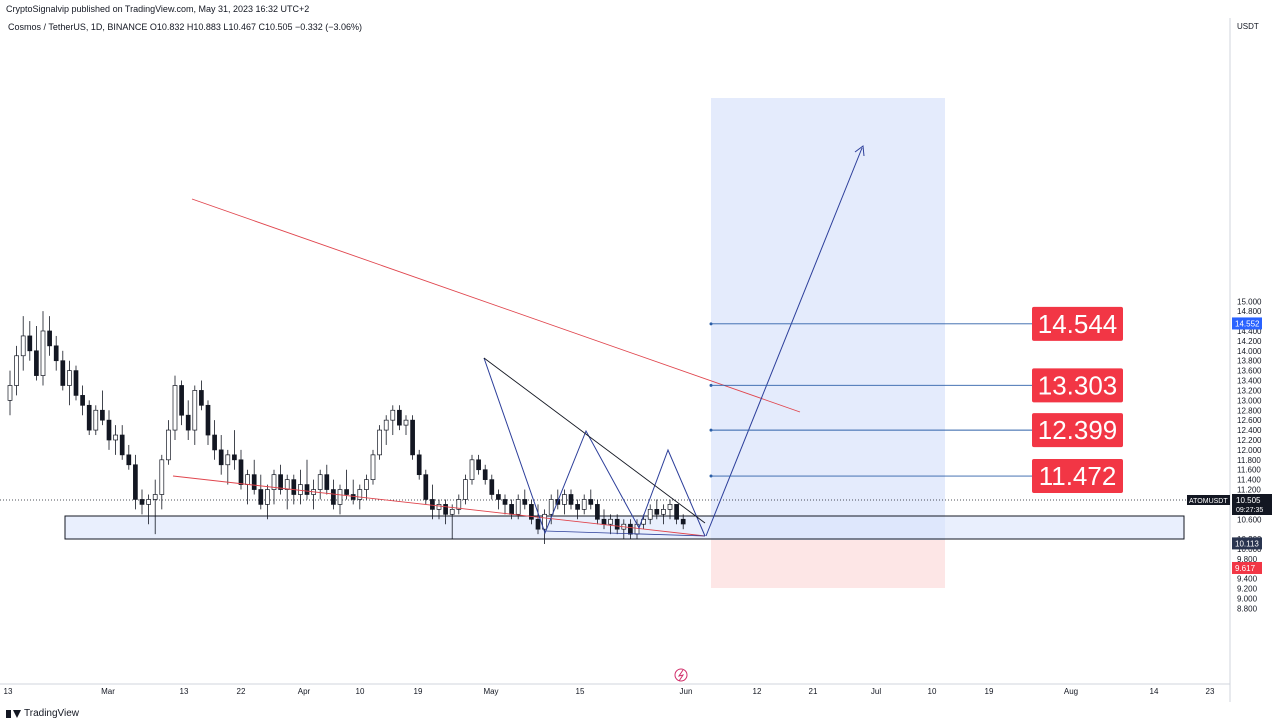 The width and height of the screenshot is (1280, 725). I want to click on time-tick: Jun, so click(686, 691).